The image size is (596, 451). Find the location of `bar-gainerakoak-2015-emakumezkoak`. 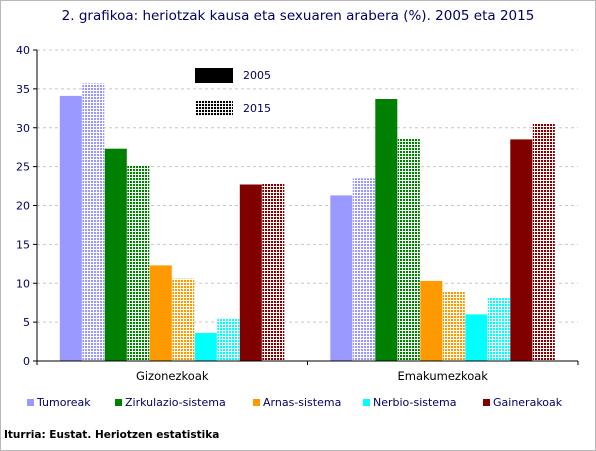

bar-gainerakoak-2015-emakumezkoak is located at coordinates (543, 242).